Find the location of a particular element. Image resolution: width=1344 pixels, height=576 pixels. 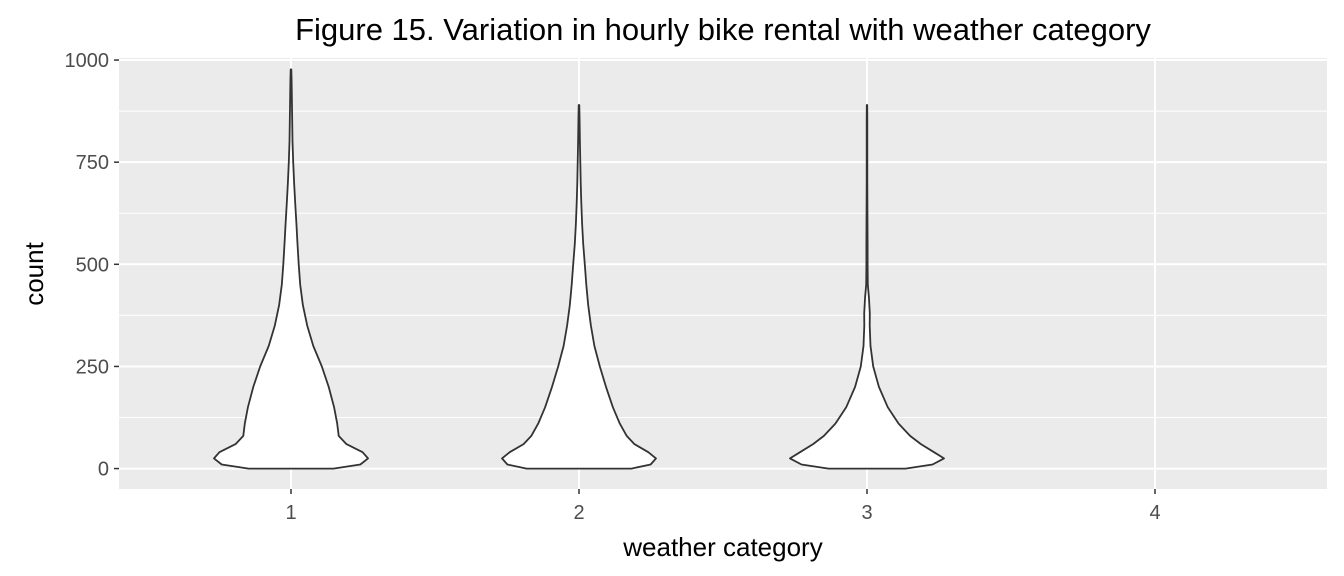

y-tick-label: 1000 is located at coordinates (87, 61).